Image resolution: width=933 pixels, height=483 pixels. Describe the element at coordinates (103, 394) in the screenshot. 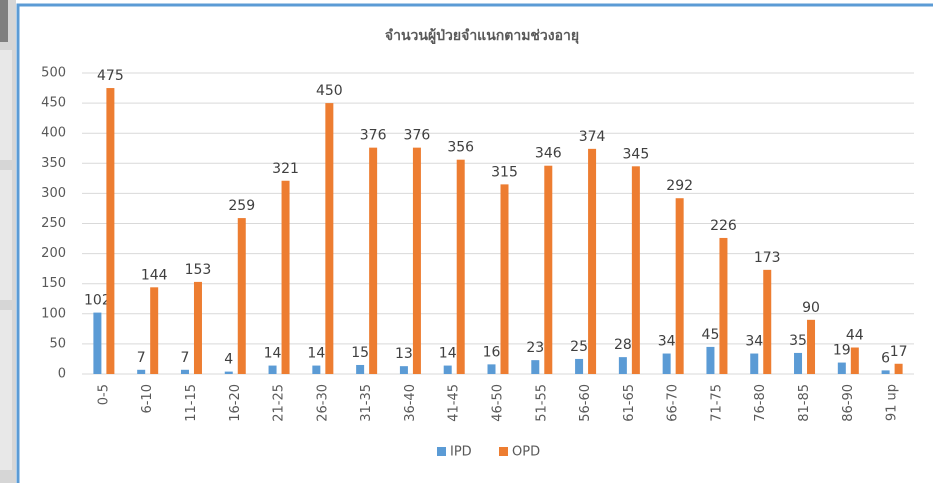

I see `x-tick-label: 0-5` at that location.